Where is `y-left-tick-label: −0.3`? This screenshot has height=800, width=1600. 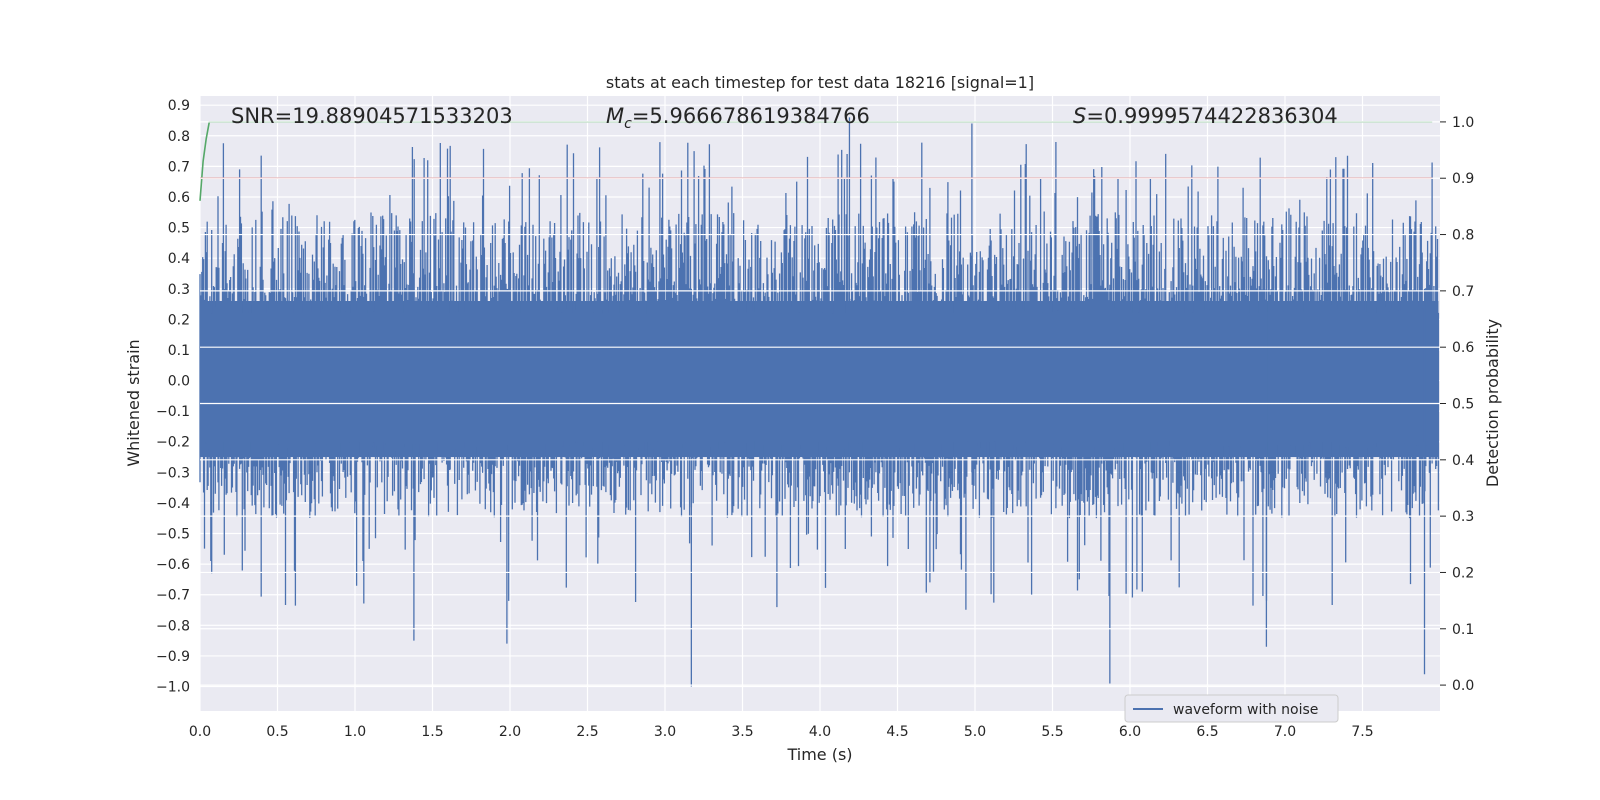 y-left-tick-label: −0.3 is located at coordinates (173, 473).